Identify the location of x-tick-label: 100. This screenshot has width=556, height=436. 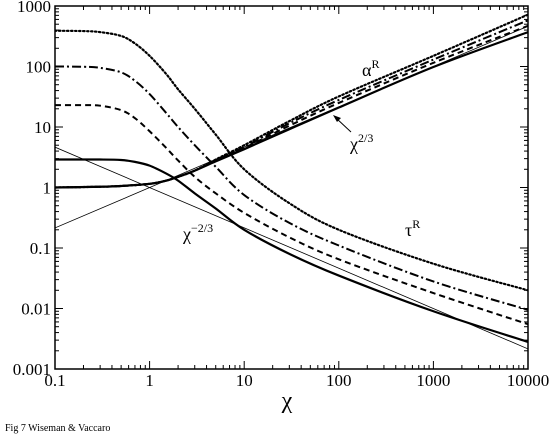
(339, 380).